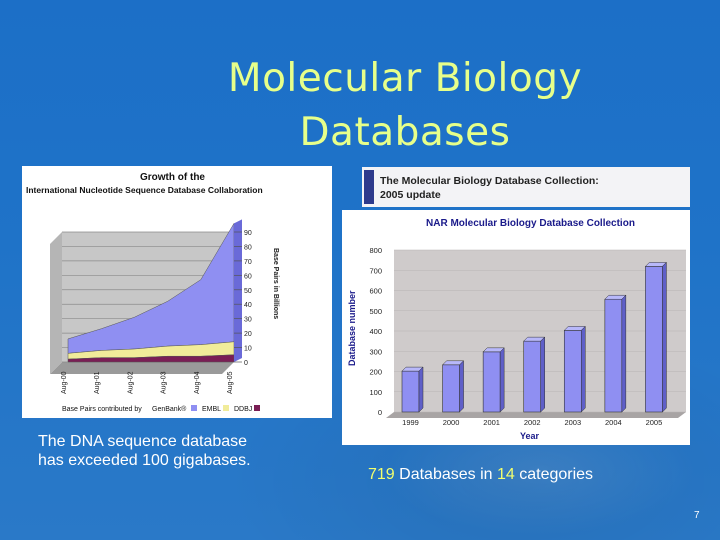  Describe the element at coordinates (530, 436) in the screenshot. I see `bar-x-axis-title: Year` at that location.